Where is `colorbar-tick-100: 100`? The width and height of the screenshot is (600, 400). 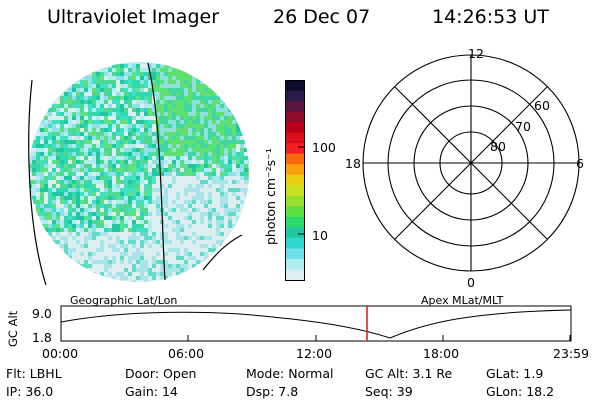
colorbar-tick-100: 100 is located at coordinates (324, 147).